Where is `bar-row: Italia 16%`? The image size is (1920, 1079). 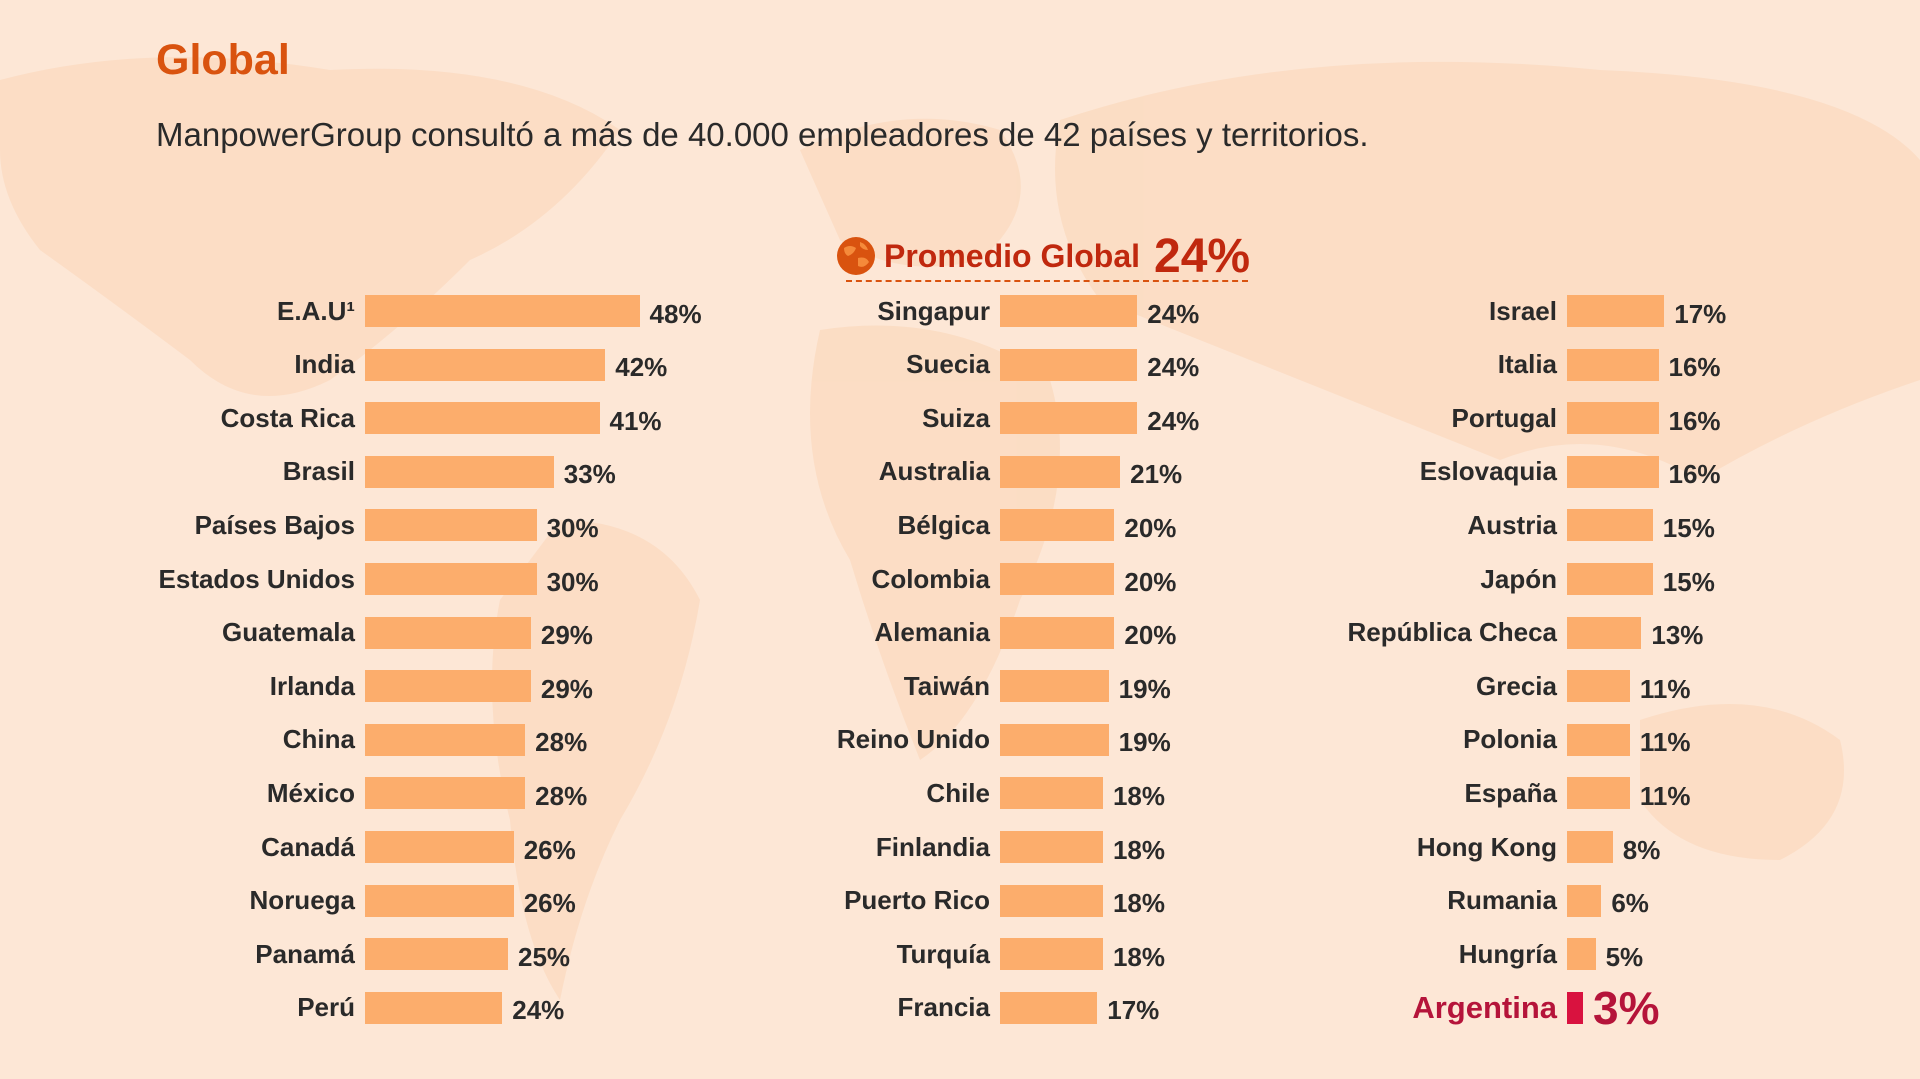
bar-row: Italia 16% is located at coordinates (1609, 365).